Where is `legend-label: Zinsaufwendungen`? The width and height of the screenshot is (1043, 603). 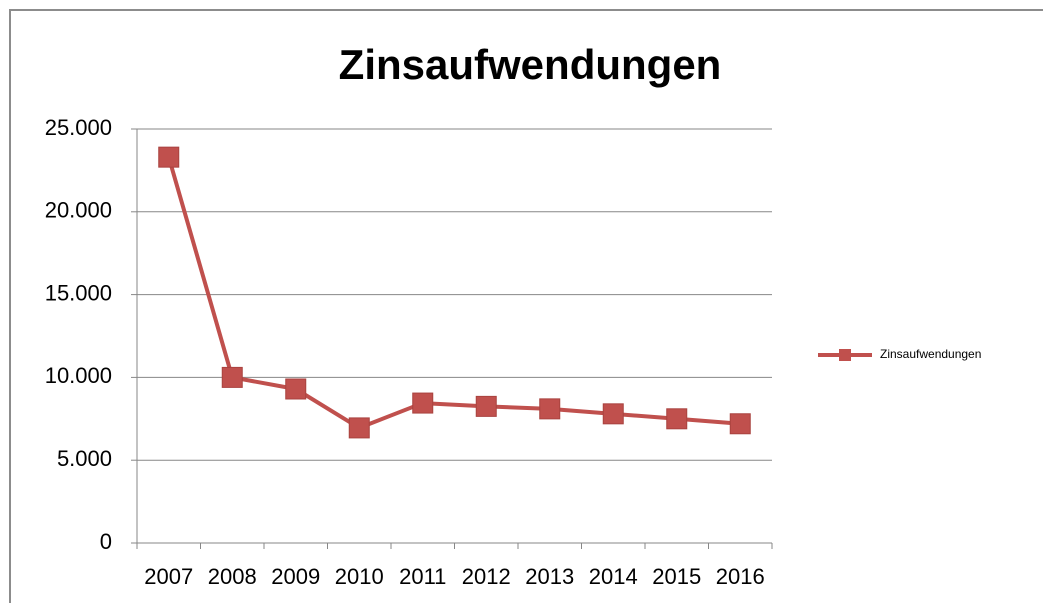 legend-label: Zinsaufwendungen is located at coordinates (930, 354).